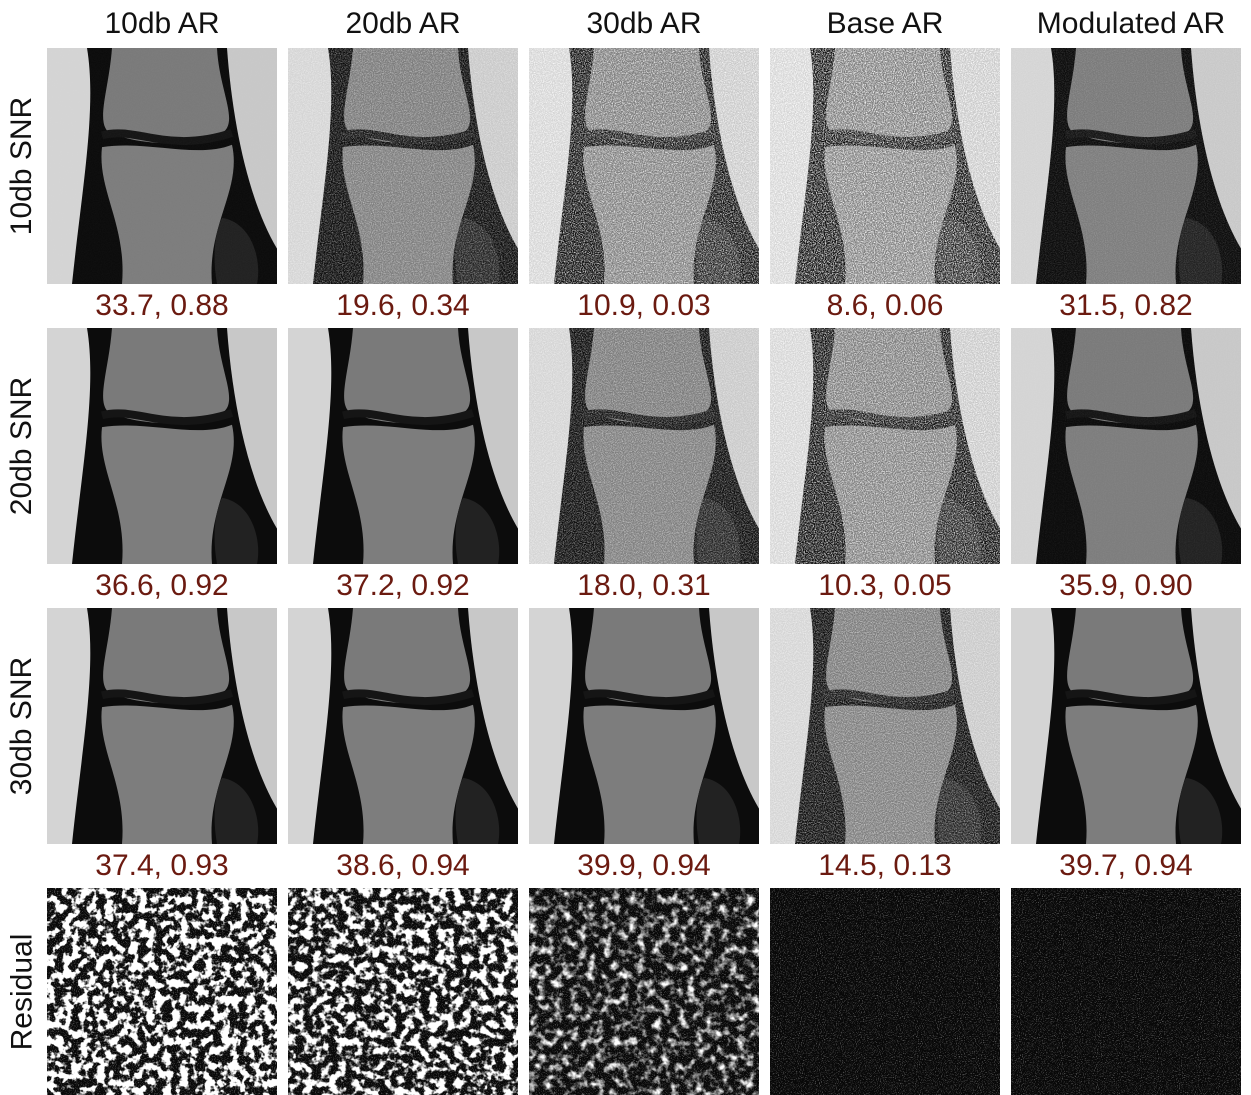  What do you see at coordinates (644, 23) in the screenshot?
I see `column-header-30db-ar: 30db AR` at bounding box center [644, 23].